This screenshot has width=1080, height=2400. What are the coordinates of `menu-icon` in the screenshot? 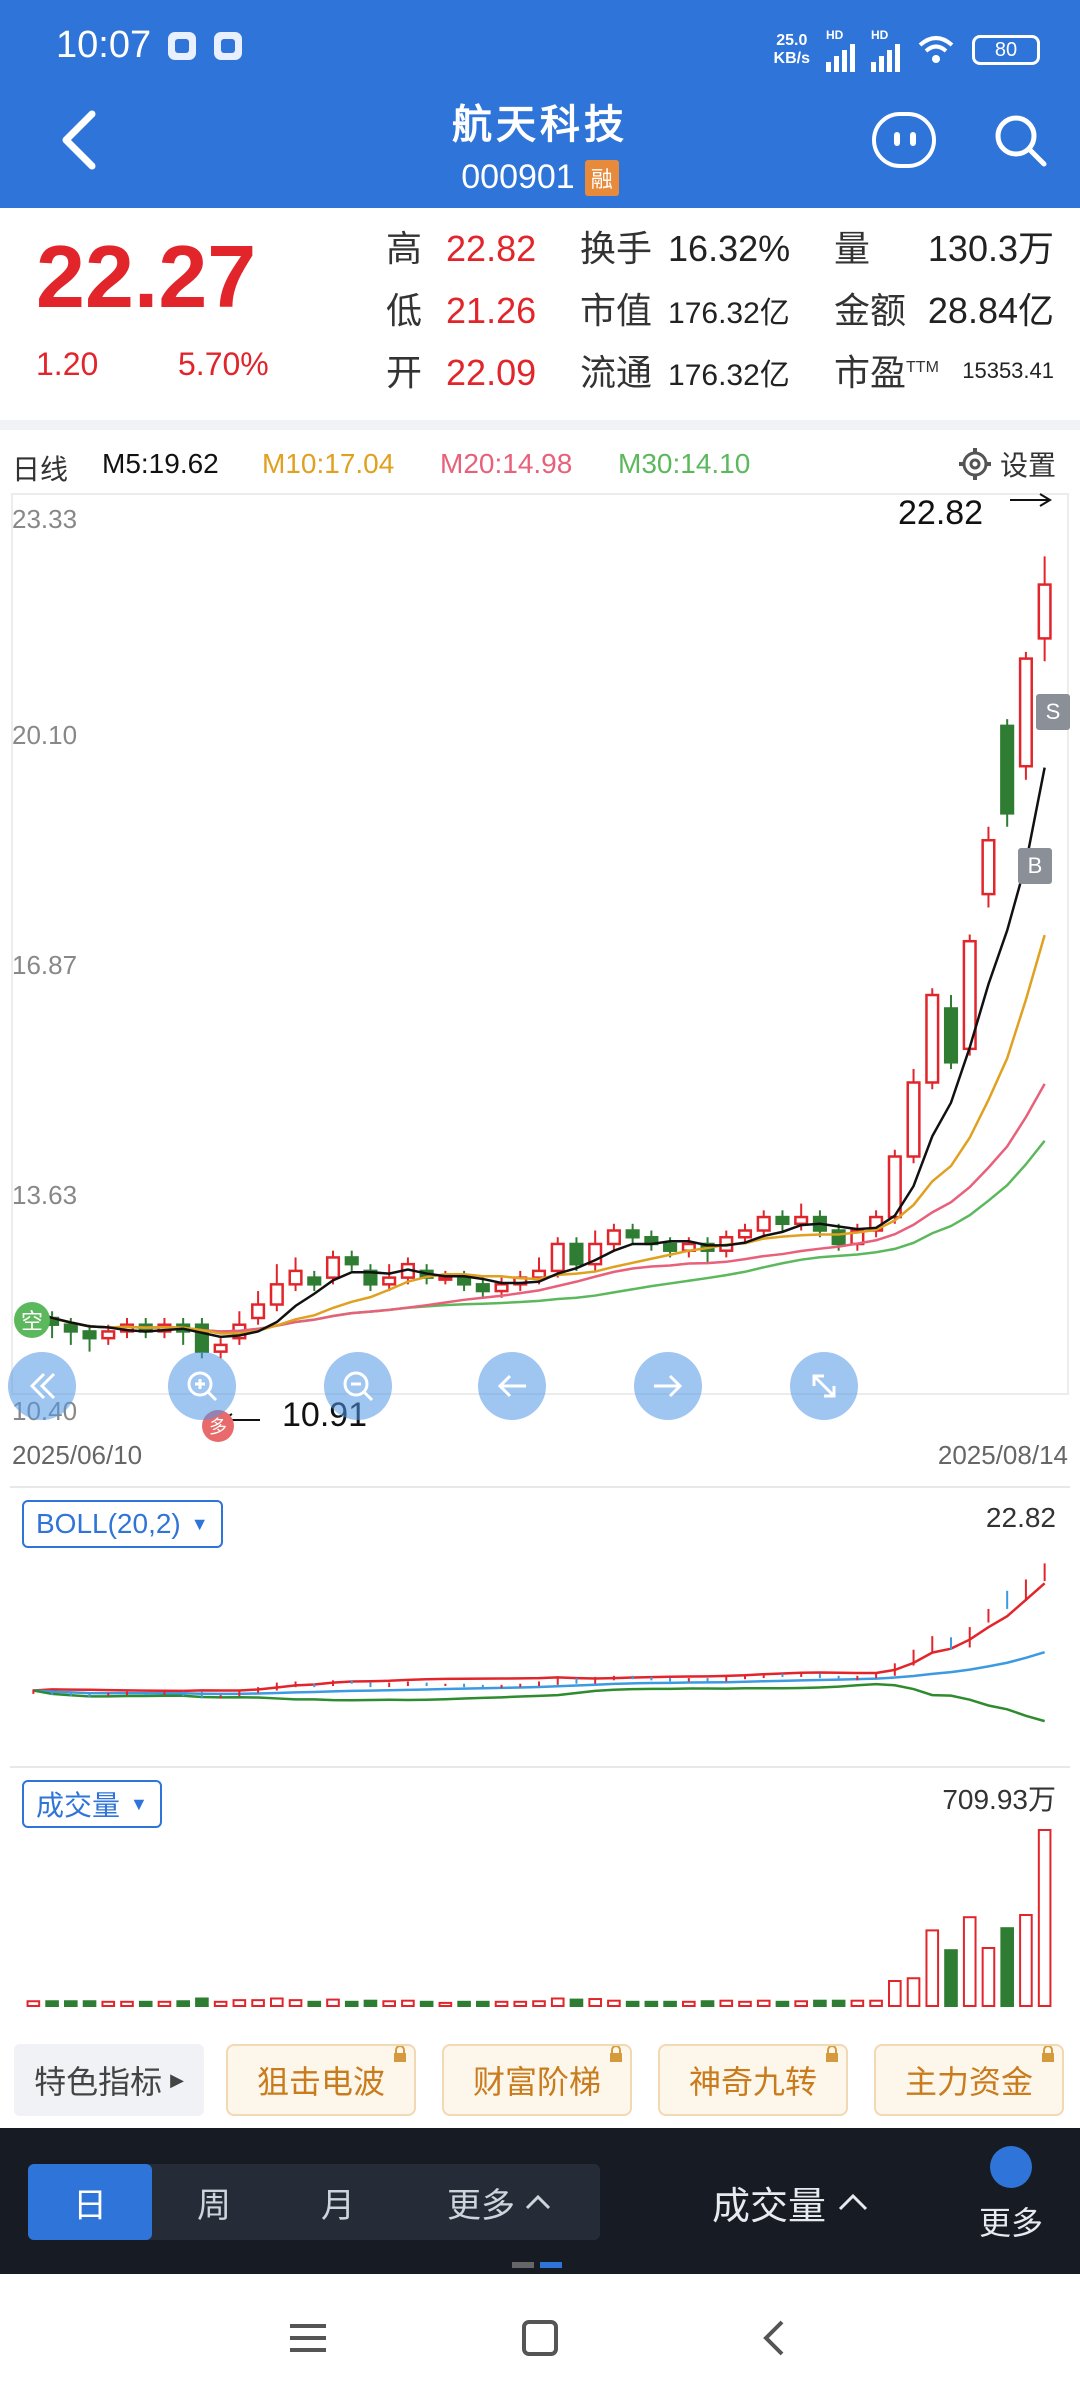 It's located at (308, 2338).